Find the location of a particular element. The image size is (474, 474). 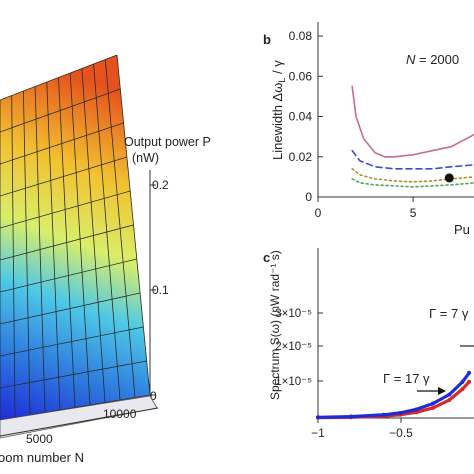

c-y-tick-1: 2×10⁻⁵ is located at coordinates (293, 347).